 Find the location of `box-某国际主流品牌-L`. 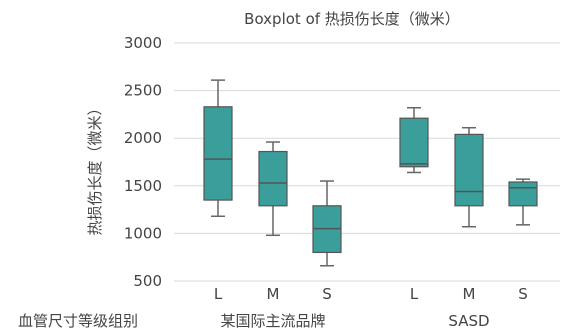

box-某国际主流品牌-L is located at coordinates (218, 148).